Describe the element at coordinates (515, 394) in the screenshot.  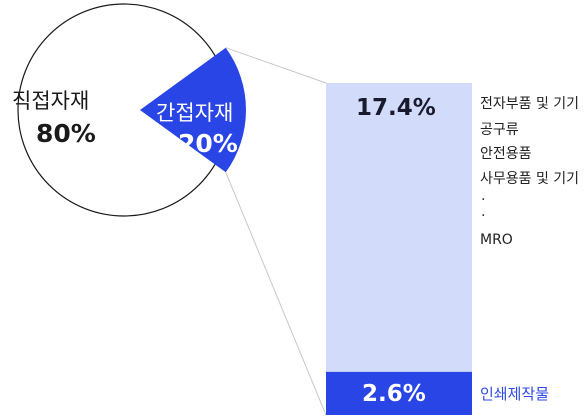
I see `segment-item-minor: 인쇄제작물` at that location.